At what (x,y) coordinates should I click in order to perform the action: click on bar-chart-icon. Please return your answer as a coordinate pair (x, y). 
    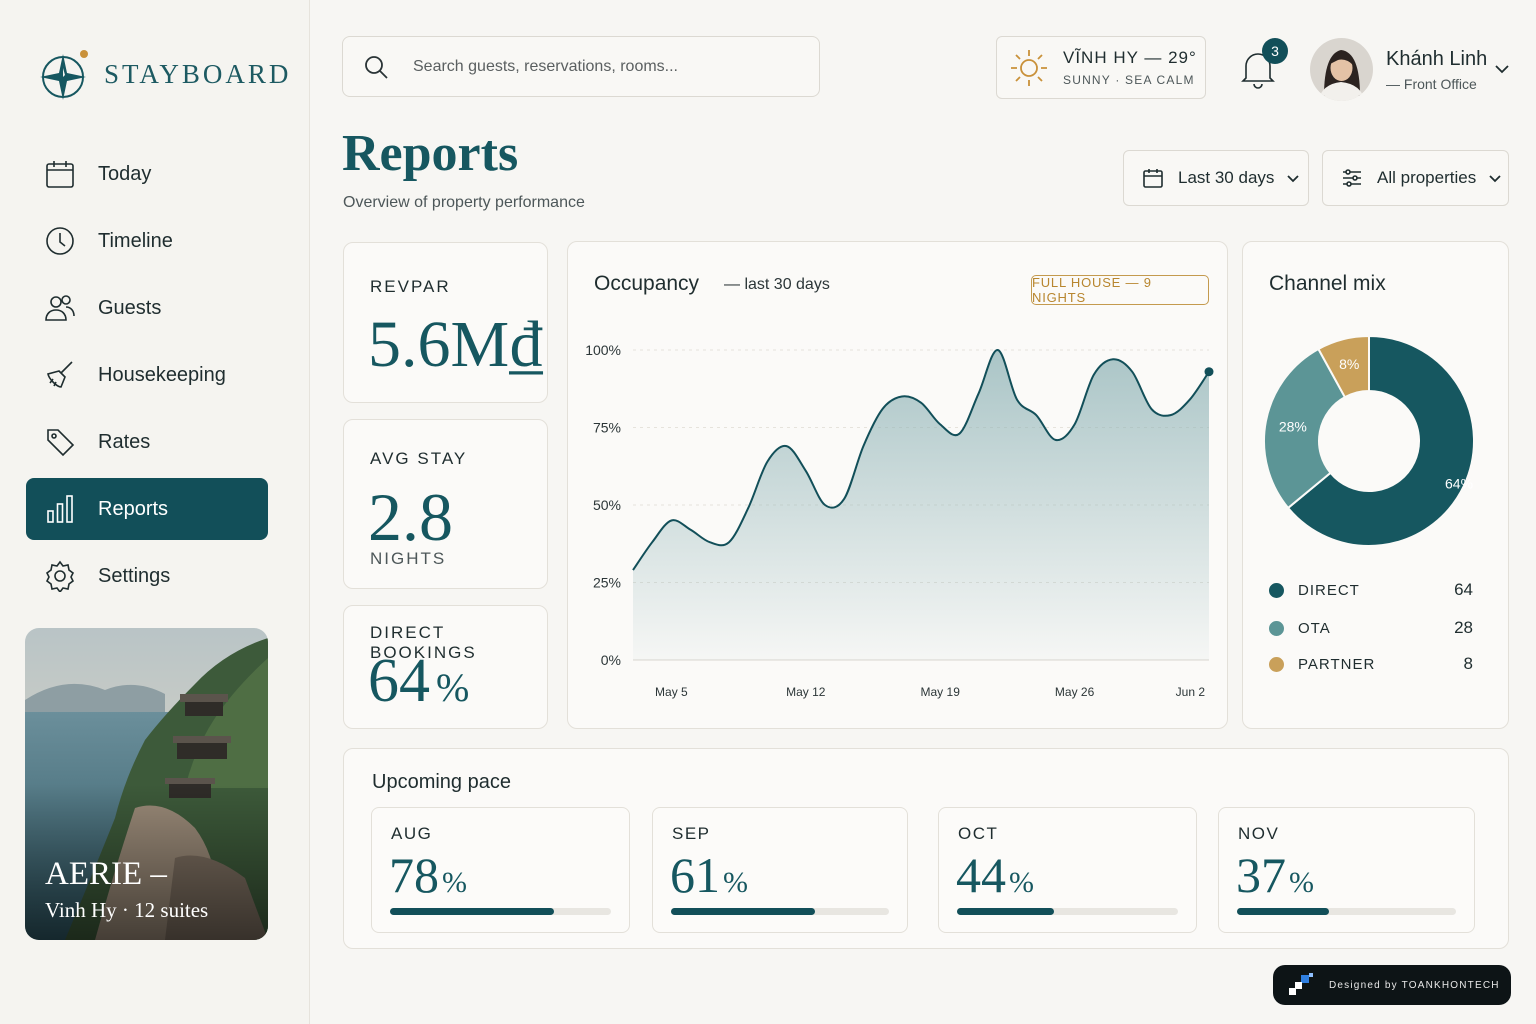
    Looking at the image, I should click on (60, 509).